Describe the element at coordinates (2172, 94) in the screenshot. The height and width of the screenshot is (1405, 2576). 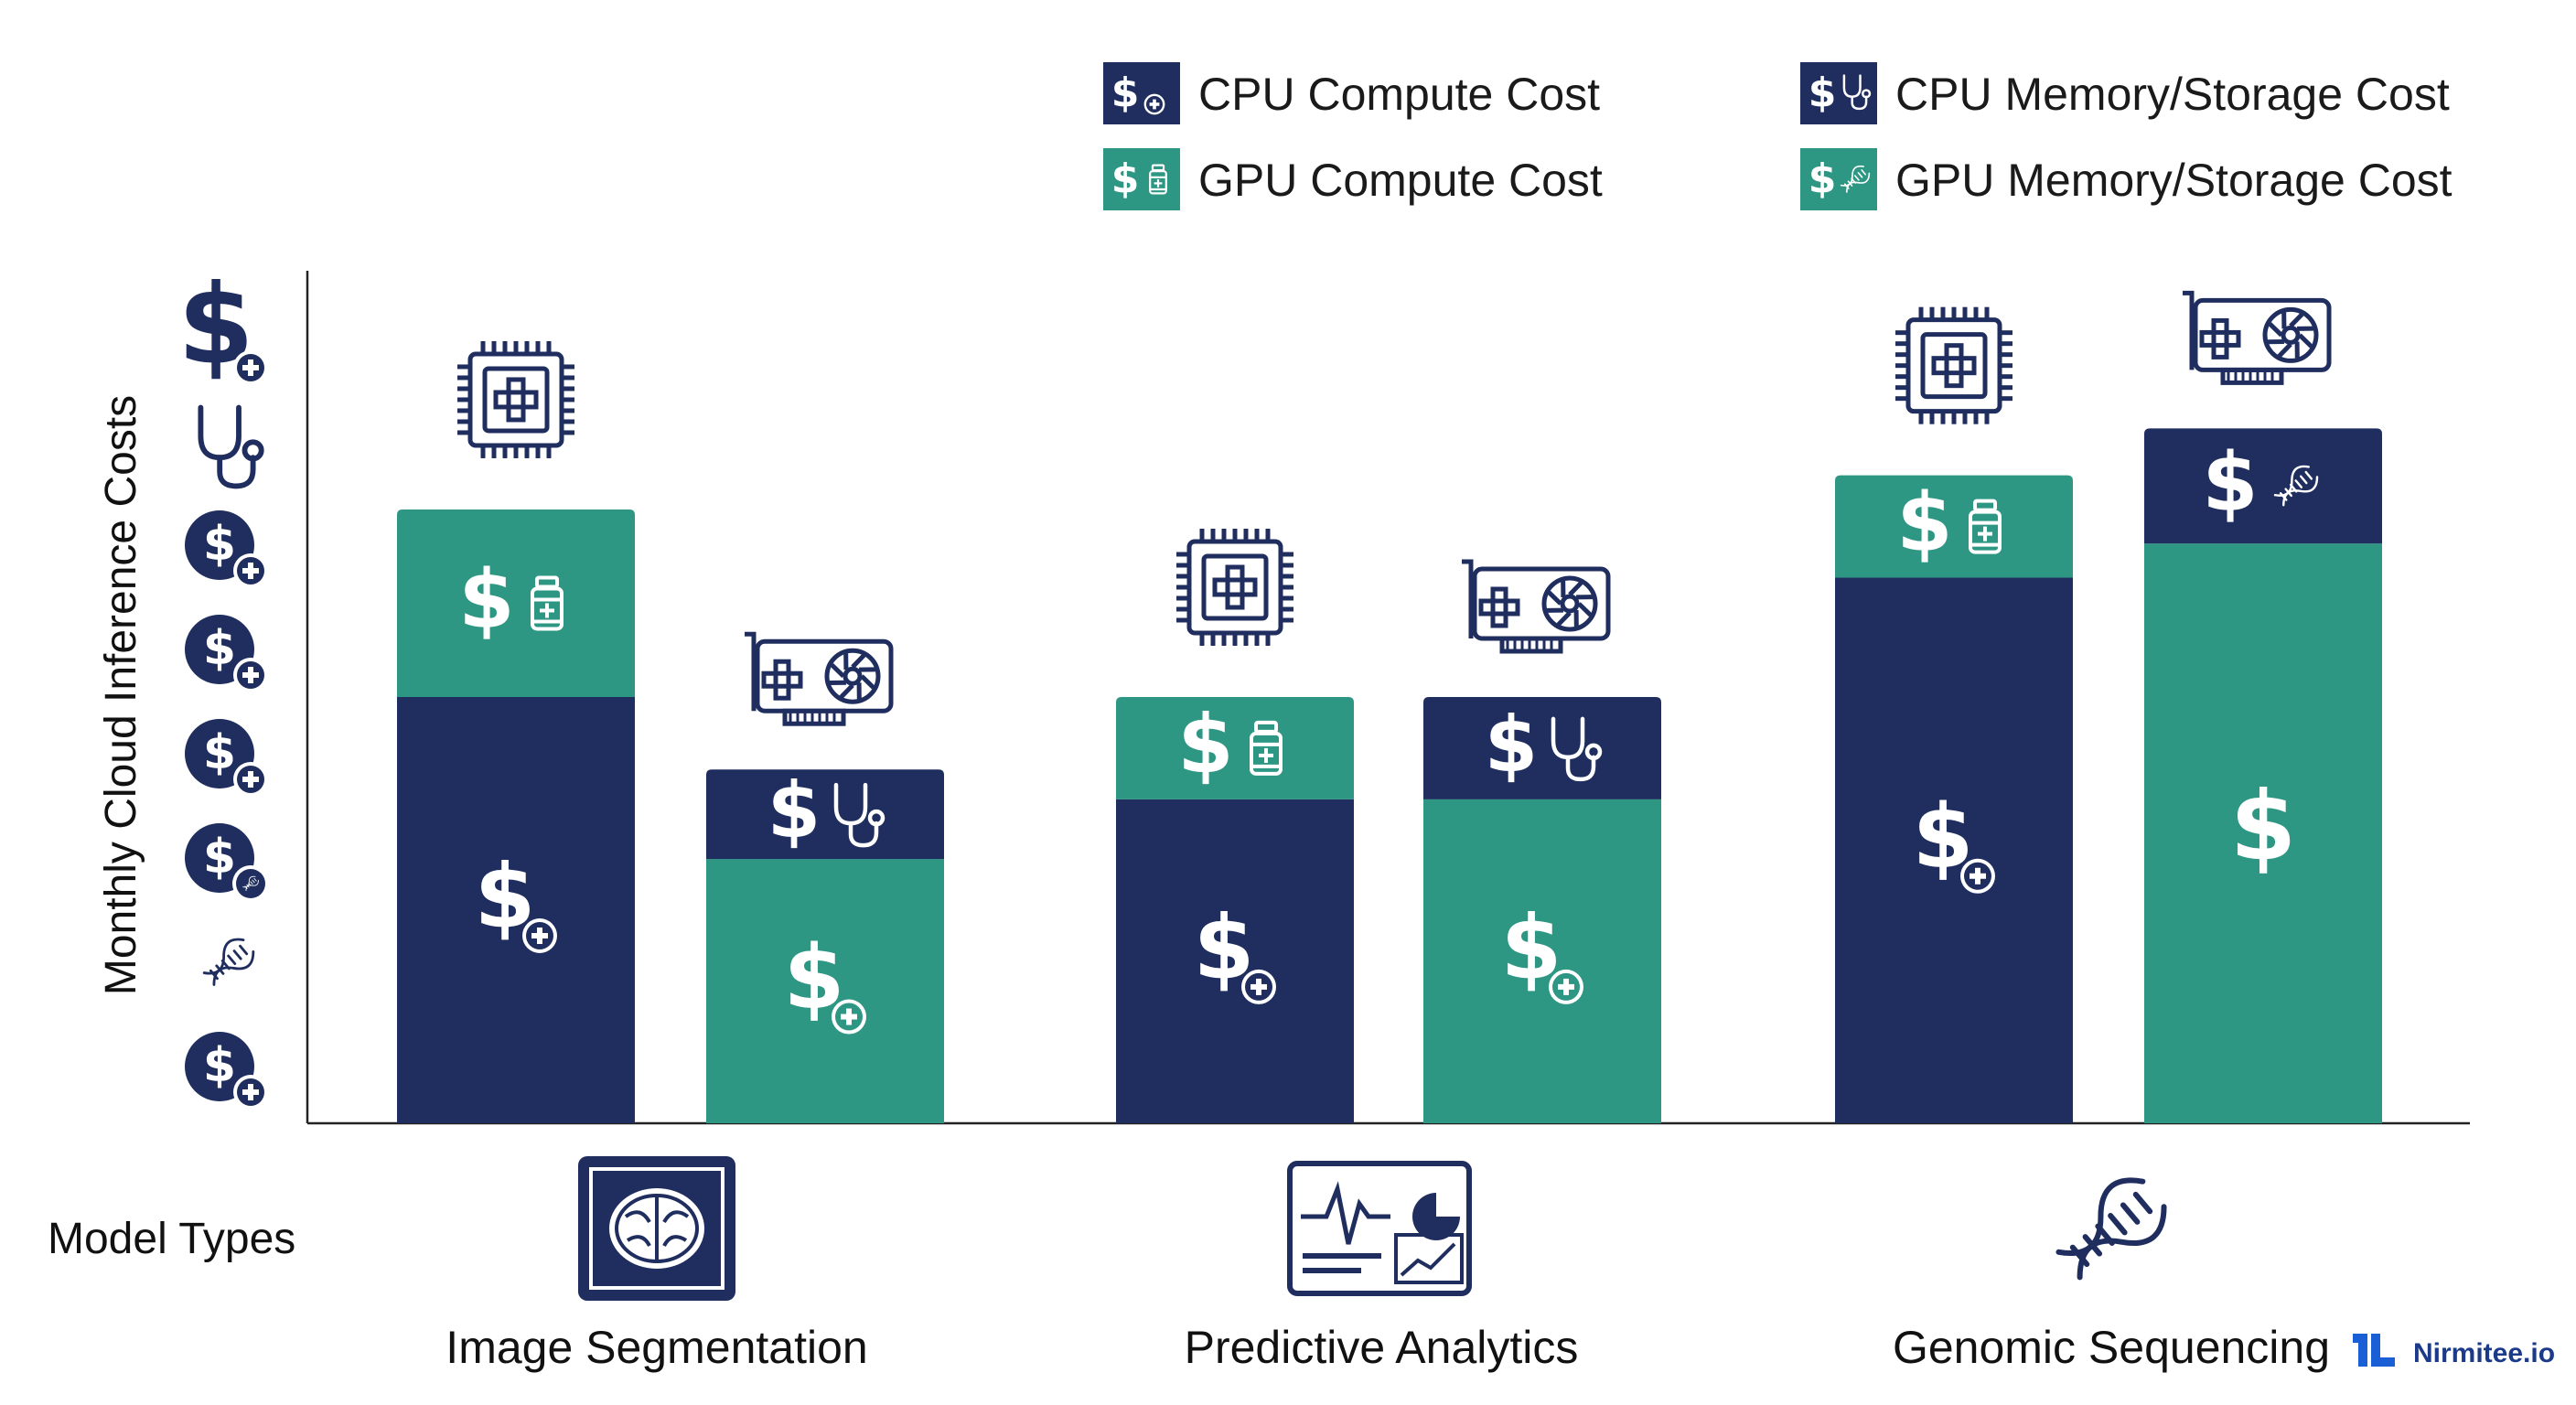
I see `legend-label: CPU Memory/Storage Cost` at that location.